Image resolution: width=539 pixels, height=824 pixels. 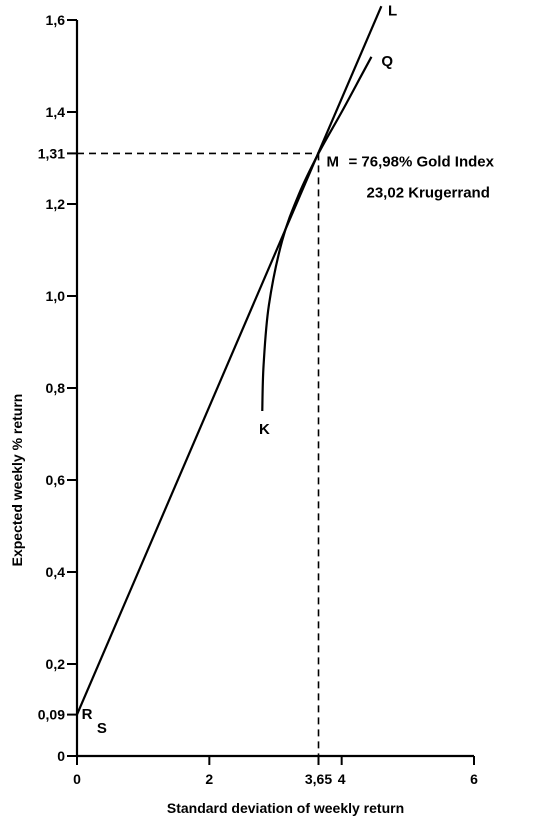 What do you see at coordinates (56, 388) in the screenshot?
I see `y-tick-label: 0,8` at bounding box center [56, 388].